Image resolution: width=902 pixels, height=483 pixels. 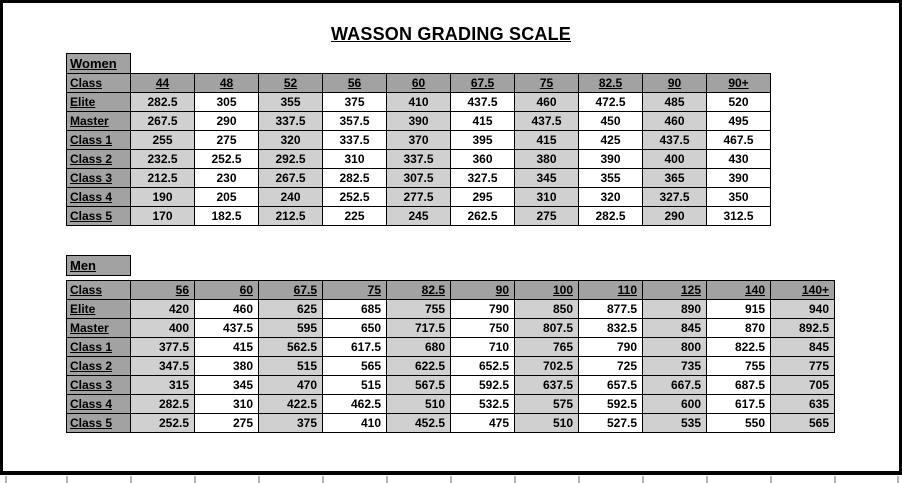 What do you see at coordinates (354, 328) in the screenshot?
I see `value-cell: 650` at bounding box center [354, 328].